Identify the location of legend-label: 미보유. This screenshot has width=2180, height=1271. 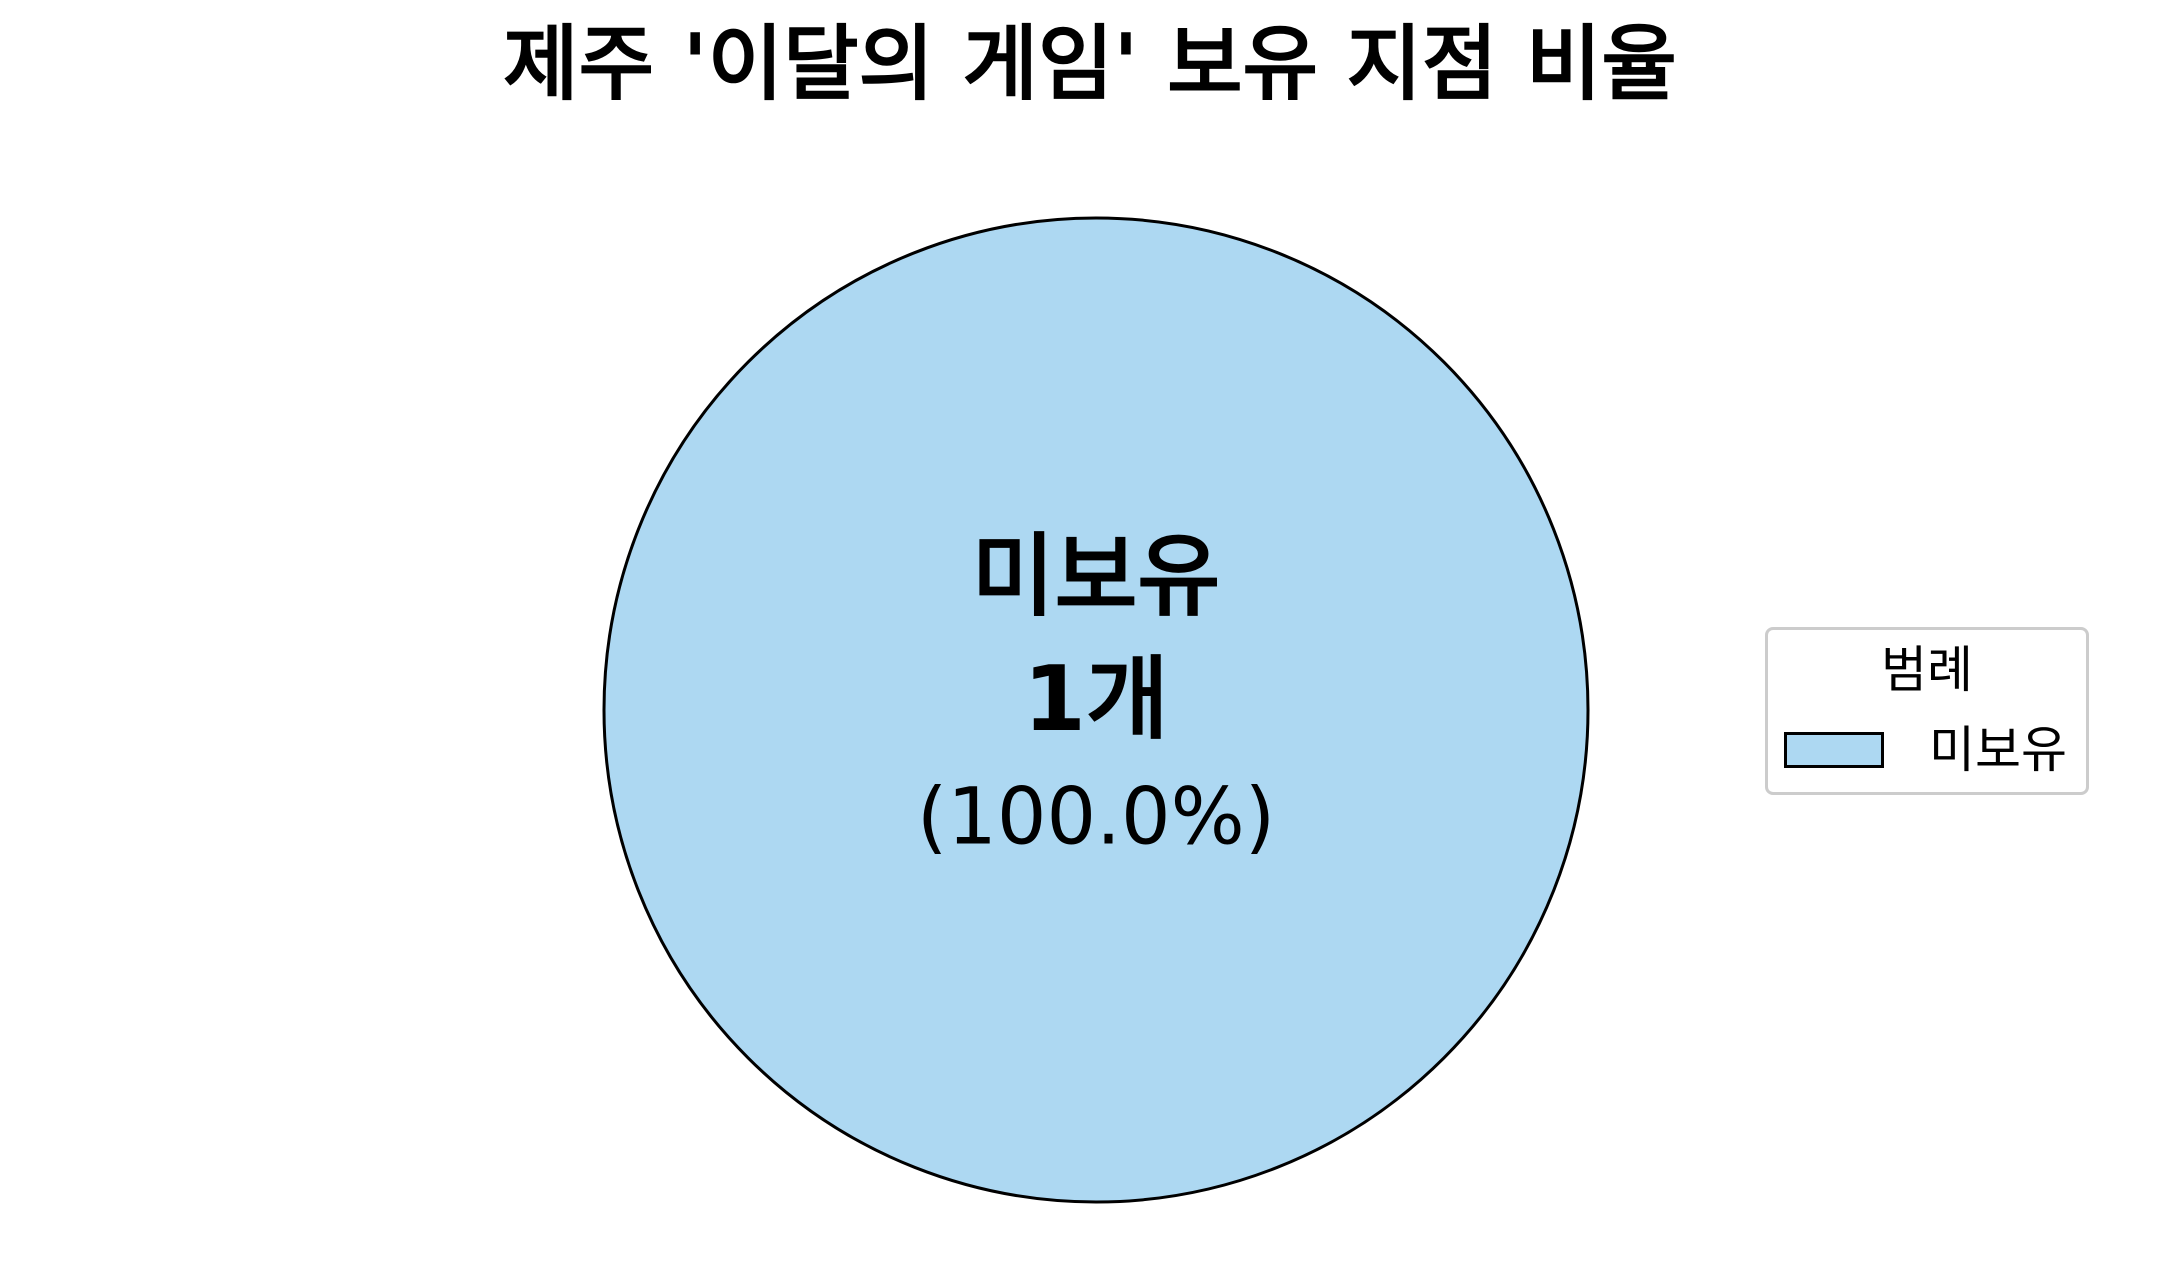
(1998, 750).